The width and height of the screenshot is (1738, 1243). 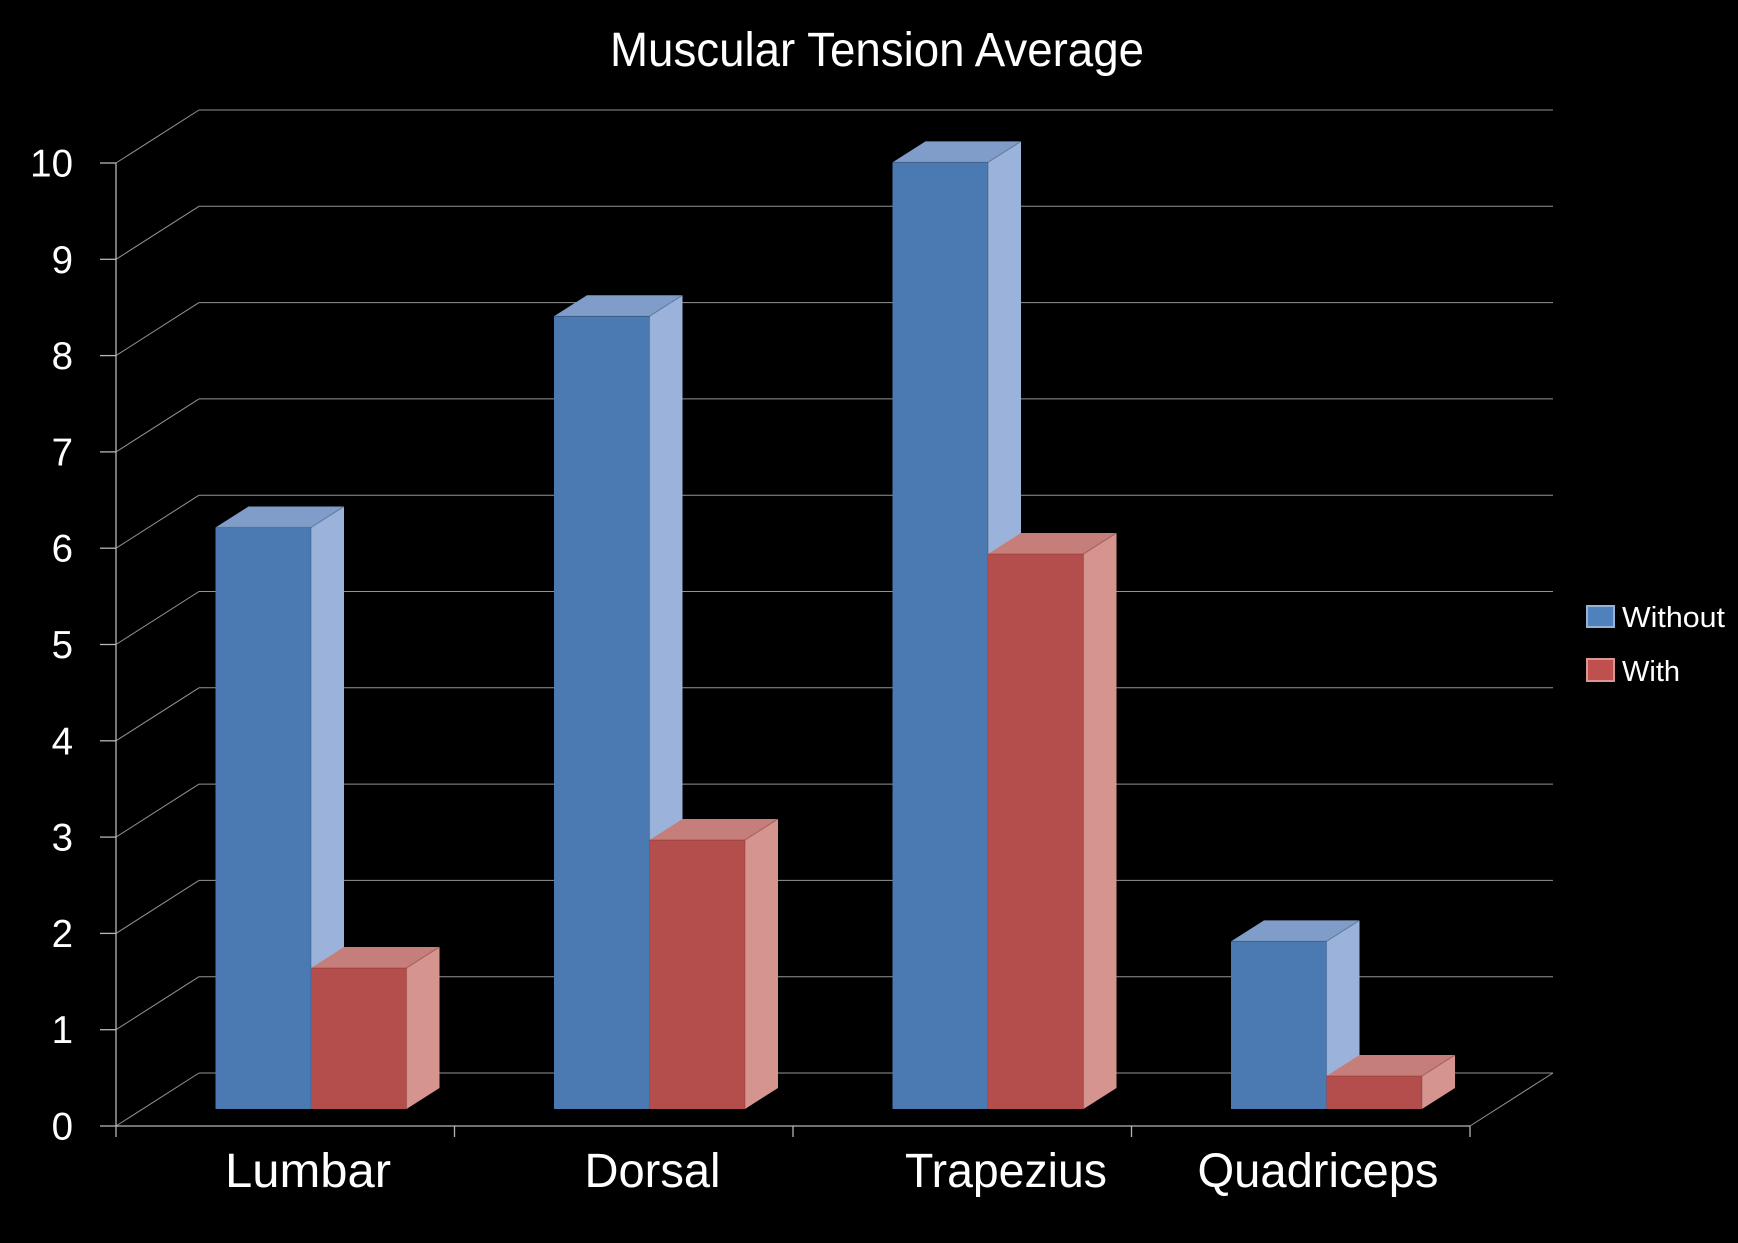 I want to click on svg-text: 10, so click(x=51, y=164).